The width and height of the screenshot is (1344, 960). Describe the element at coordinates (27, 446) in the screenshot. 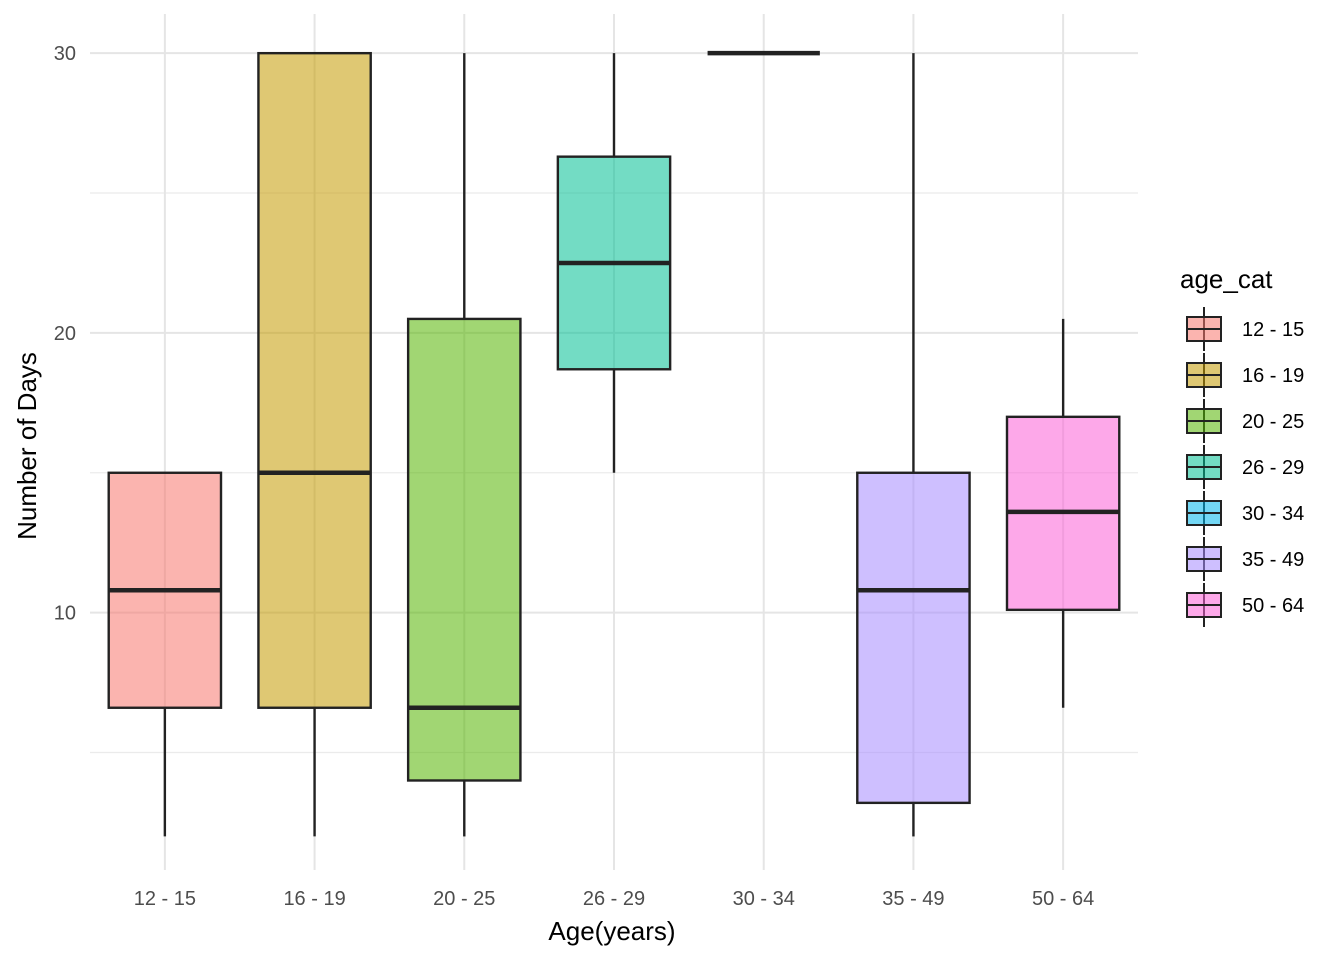

I see `y-axis-title: Number of Days` at that location.